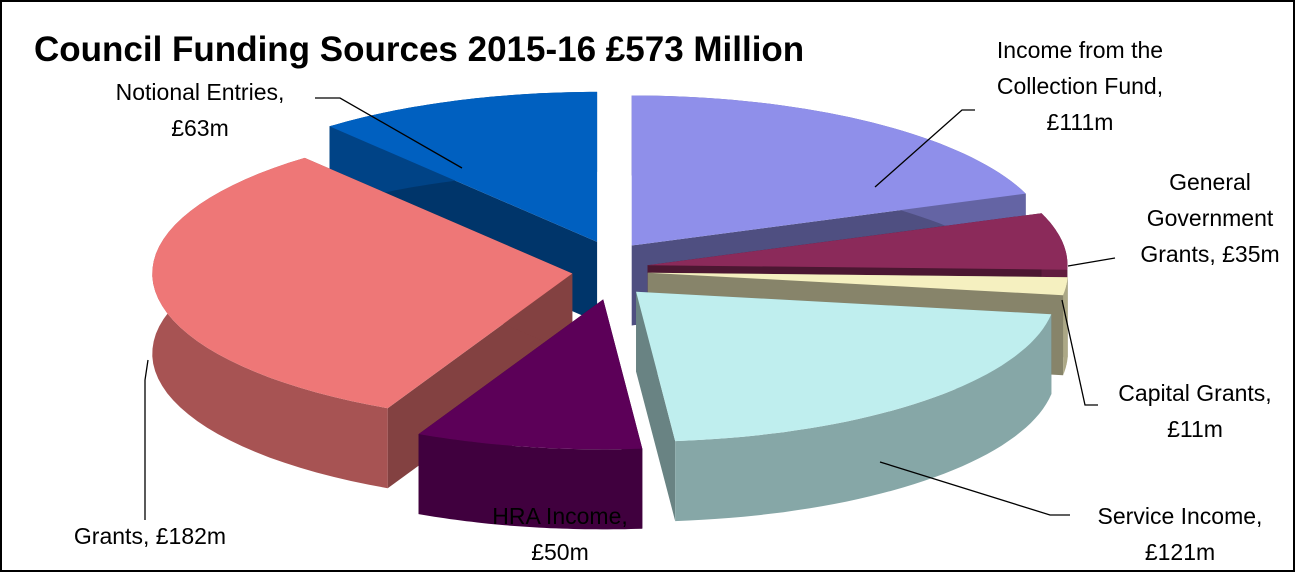 Image resolution: width=1295 pixels, height=572 pixels. What do you see at coordinates (1180, 552) in the screenshot?
I see `label-value: £121m` at bounding box center [1180, 552].